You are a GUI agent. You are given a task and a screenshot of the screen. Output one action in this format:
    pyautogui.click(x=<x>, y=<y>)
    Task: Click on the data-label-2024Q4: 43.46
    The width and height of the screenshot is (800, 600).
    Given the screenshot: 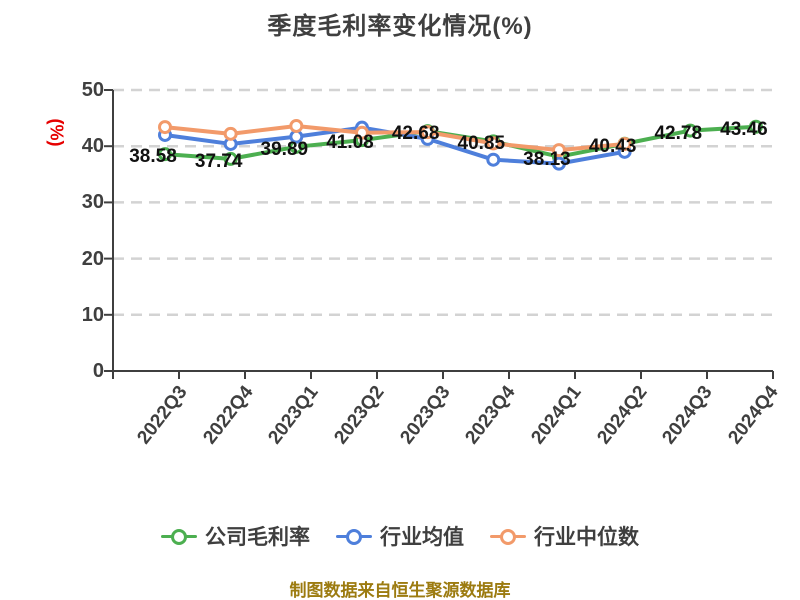 What is the action you would take?
    pyautogui.click(x=744, y=129)
    